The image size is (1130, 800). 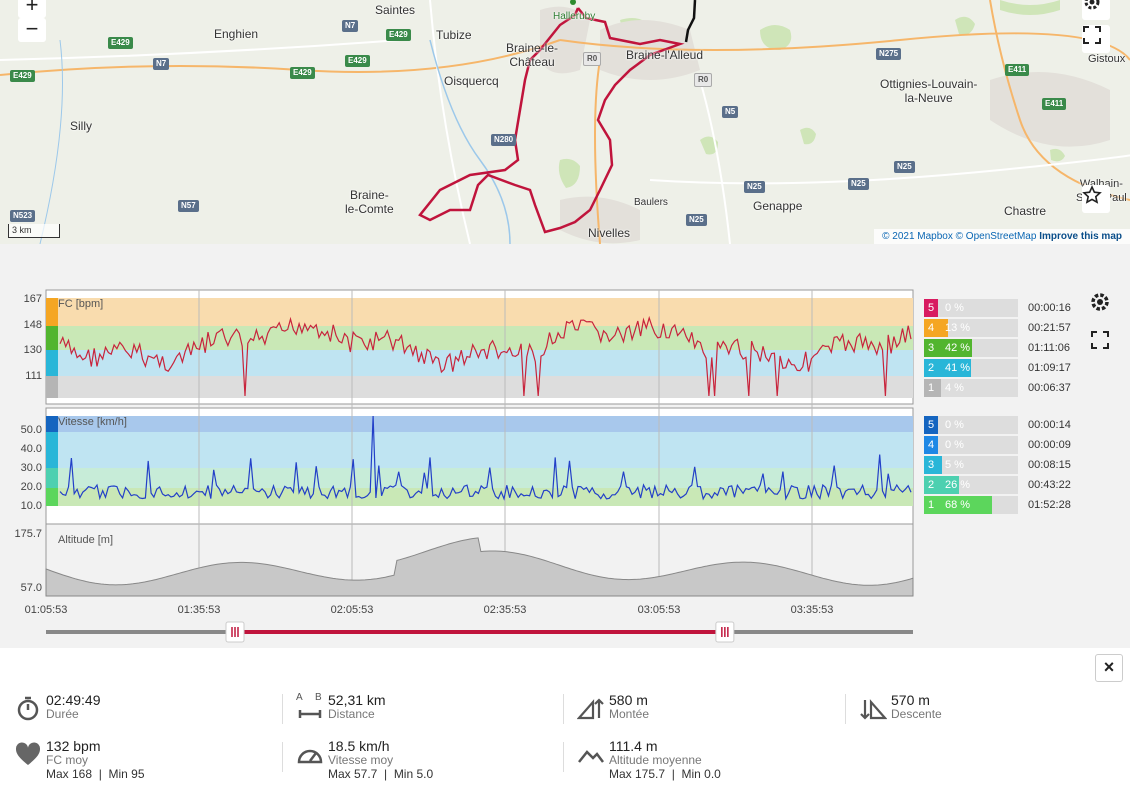 I want to click on fullscreen-icon, so click(x=1092, y=35).